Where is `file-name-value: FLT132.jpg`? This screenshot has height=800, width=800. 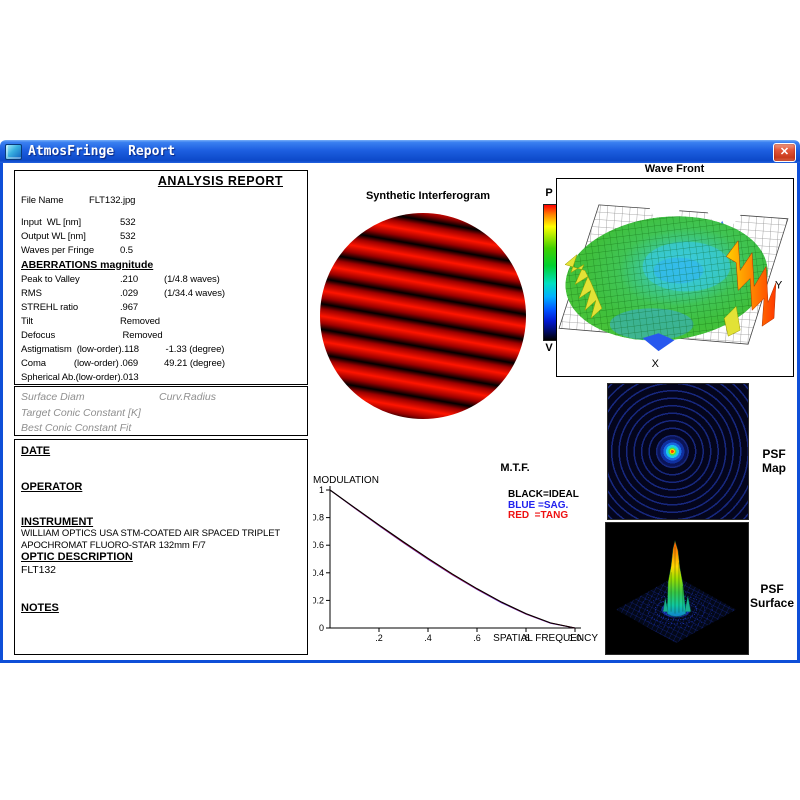
file-name-value: FLT132.jpg is located at coordinates (112, 200).